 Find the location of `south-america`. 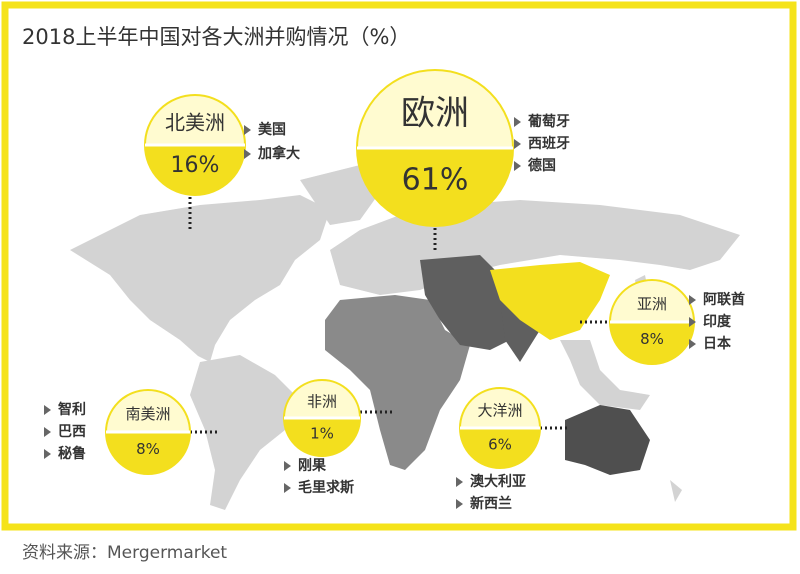

south-america is located at coordinates (242, 432).